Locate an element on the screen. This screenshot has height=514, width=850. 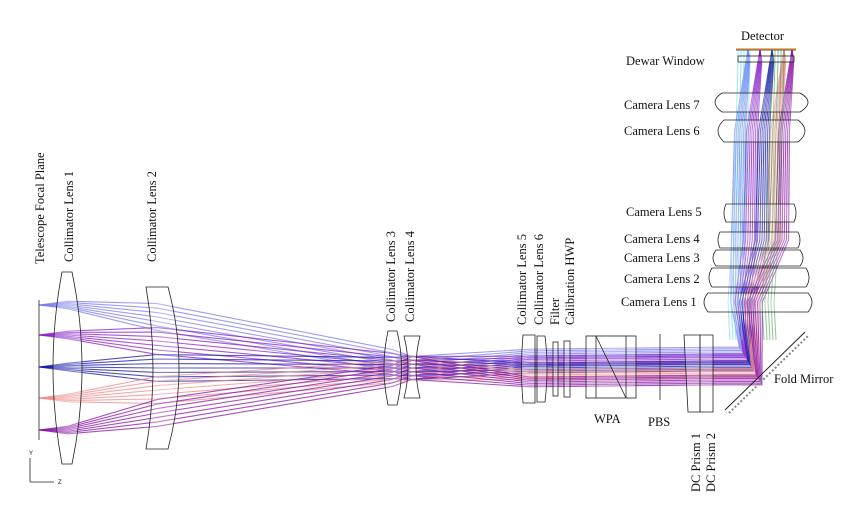
label-collimator-lens-6: Collimator Lens 6 is located at coordinates (539, 279).